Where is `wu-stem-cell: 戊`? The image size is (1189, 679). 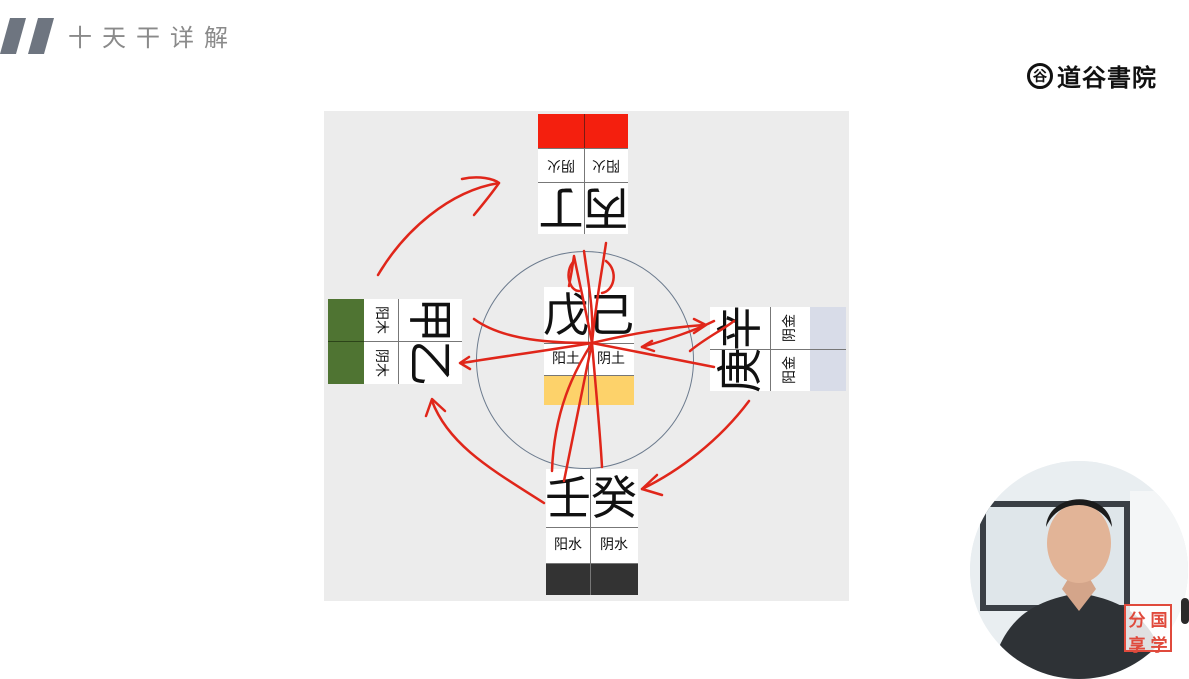 wu-stem-cell: 戊 is located at coordinates (566, 315).